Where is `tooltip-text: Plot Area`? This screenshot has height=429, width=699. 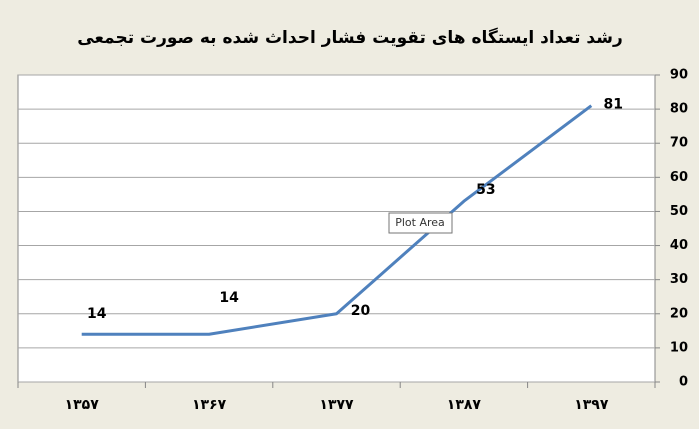
tooltip-text: Plot Area is located at coordinates (420, 222).